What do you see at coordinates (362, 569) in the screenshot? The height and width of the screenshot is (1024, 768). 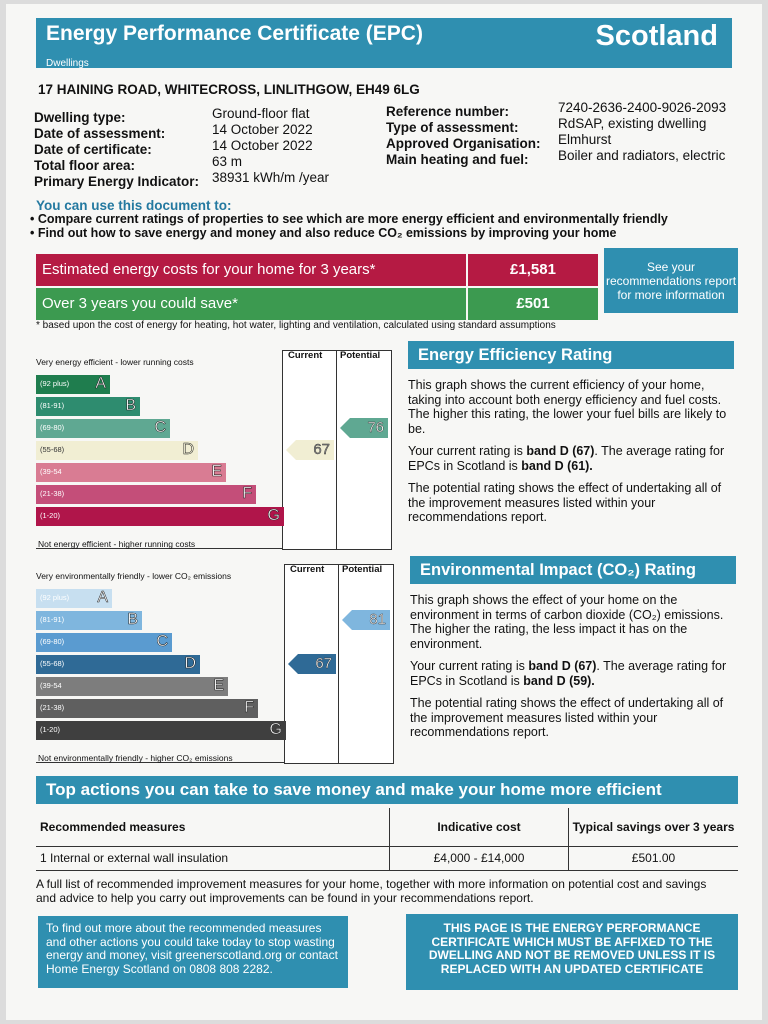 I see `eir-potential-header: Potential` at bounding box center [362, 569].